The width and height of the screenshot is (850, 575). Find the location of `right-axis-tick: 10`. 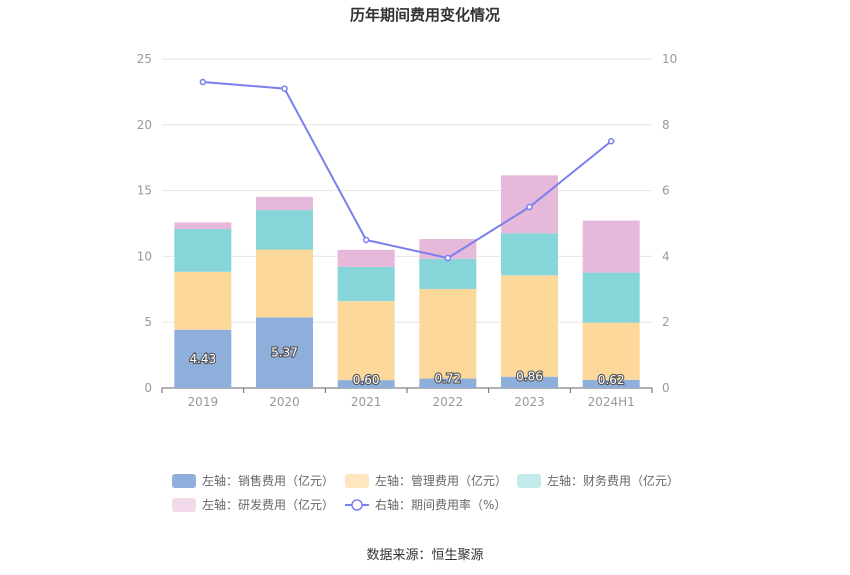

right-axis-tick: 10 is located at coordinates (669, 59).